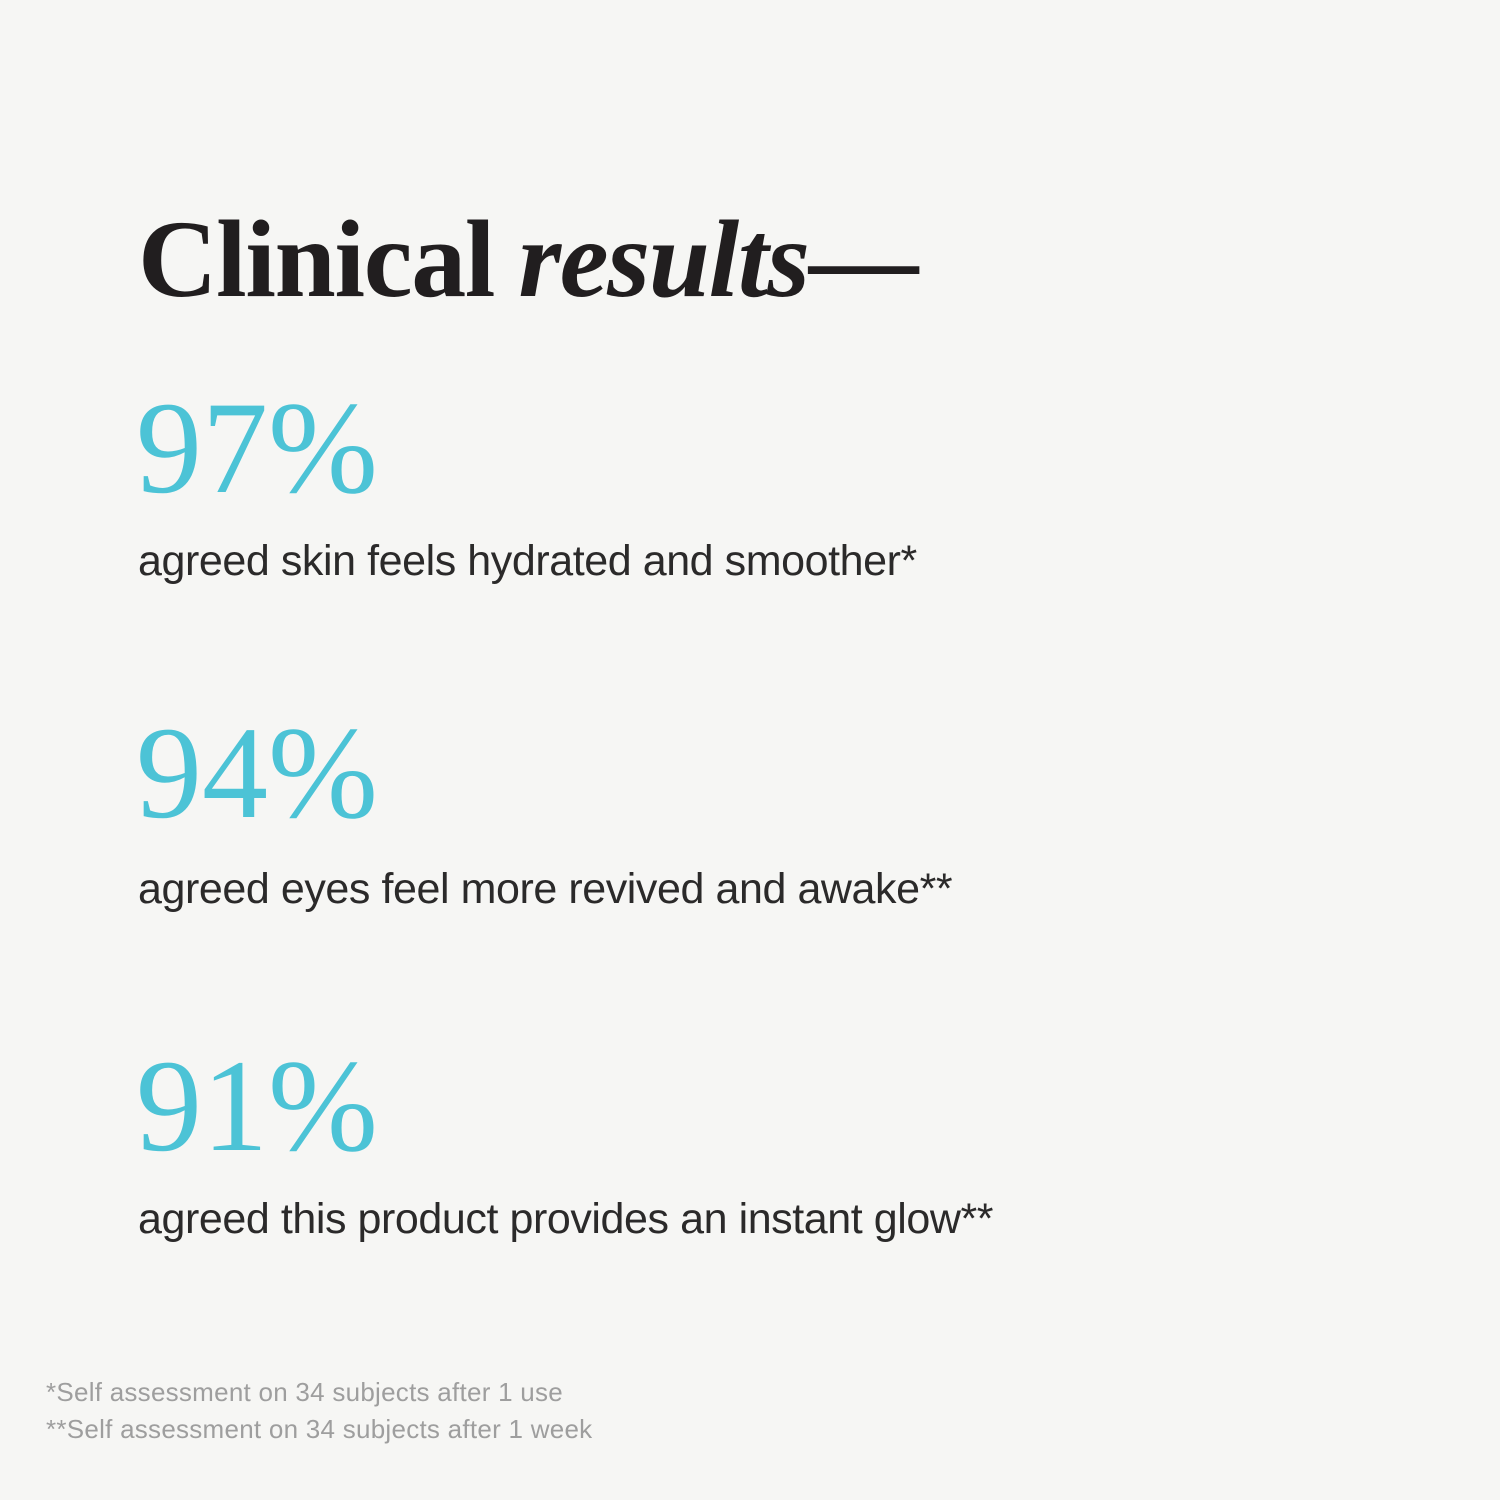  I want to click on page-title: Clinical results—, so click(528, 259).